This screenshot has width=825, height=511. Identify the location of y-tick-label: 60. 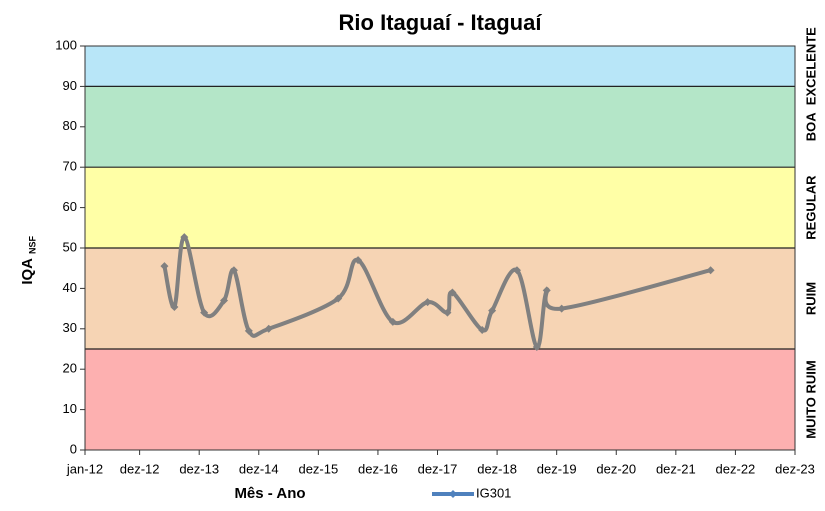
(70, 206).